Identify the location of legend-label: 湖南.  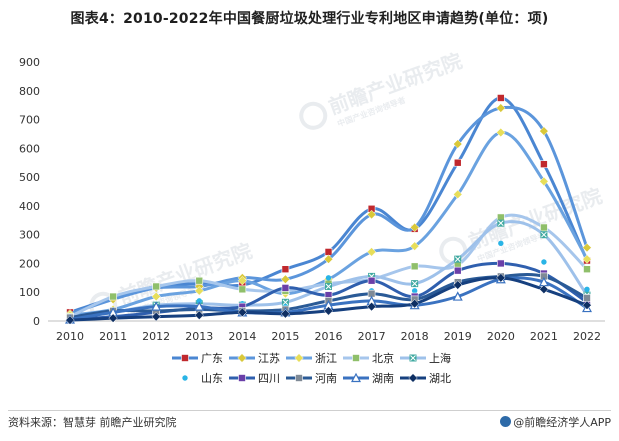
(383, 378).